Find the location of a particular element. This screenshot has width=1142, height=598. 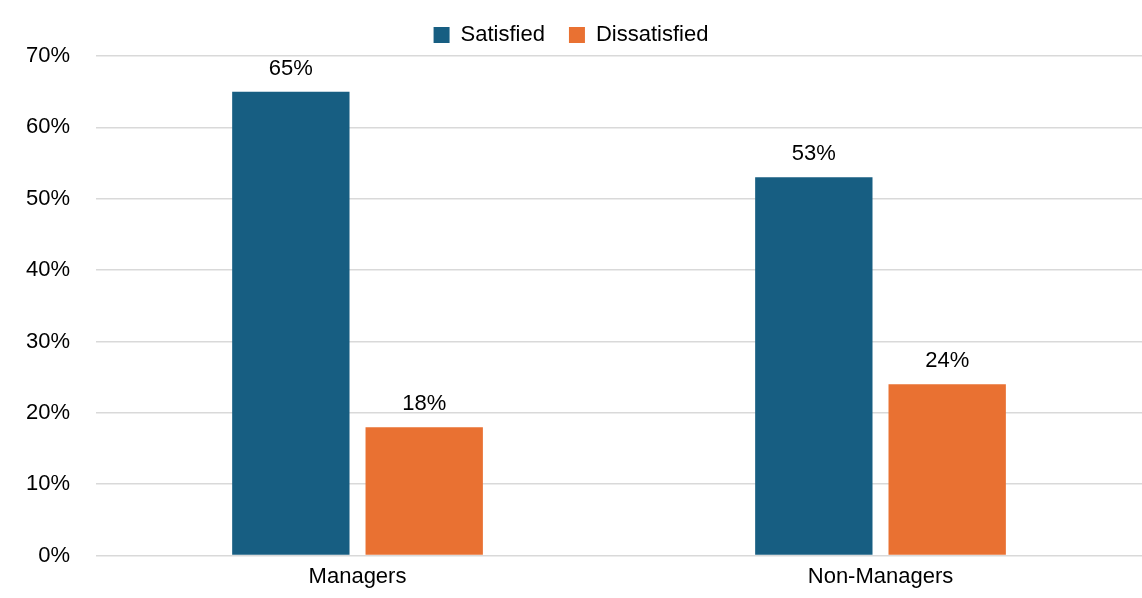

x-tick-label: Managers is located at coordinates (357, 575).